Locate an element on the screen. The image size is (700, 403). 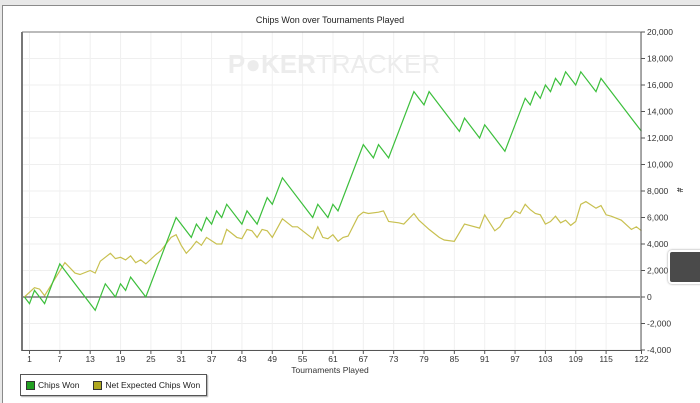
x-tick-label: 55 is located at coordinates (303, 359).